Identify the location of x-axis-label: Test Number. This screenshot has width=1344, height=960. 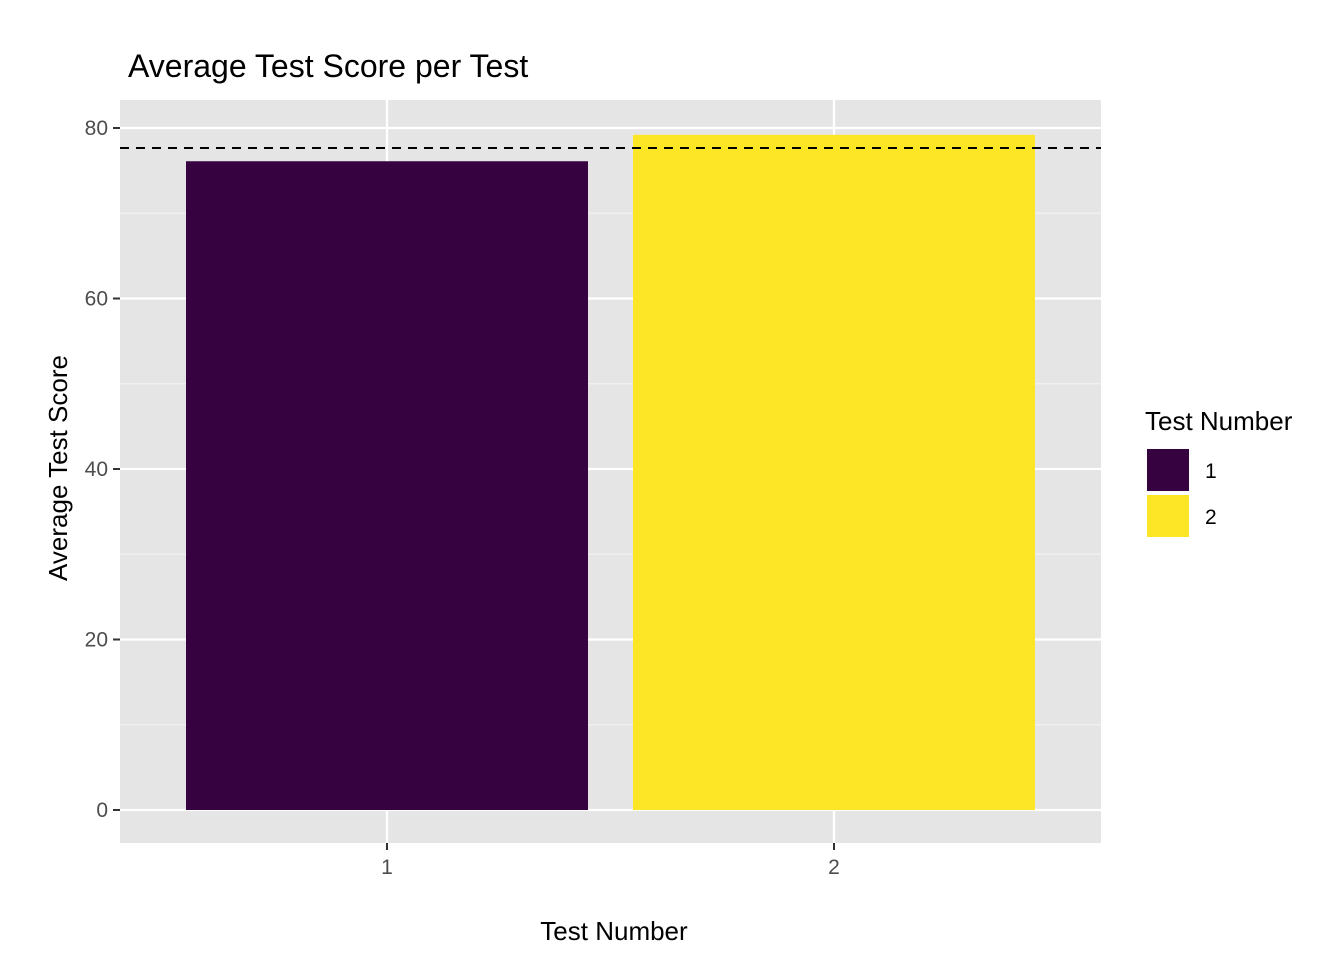
(614, 931).